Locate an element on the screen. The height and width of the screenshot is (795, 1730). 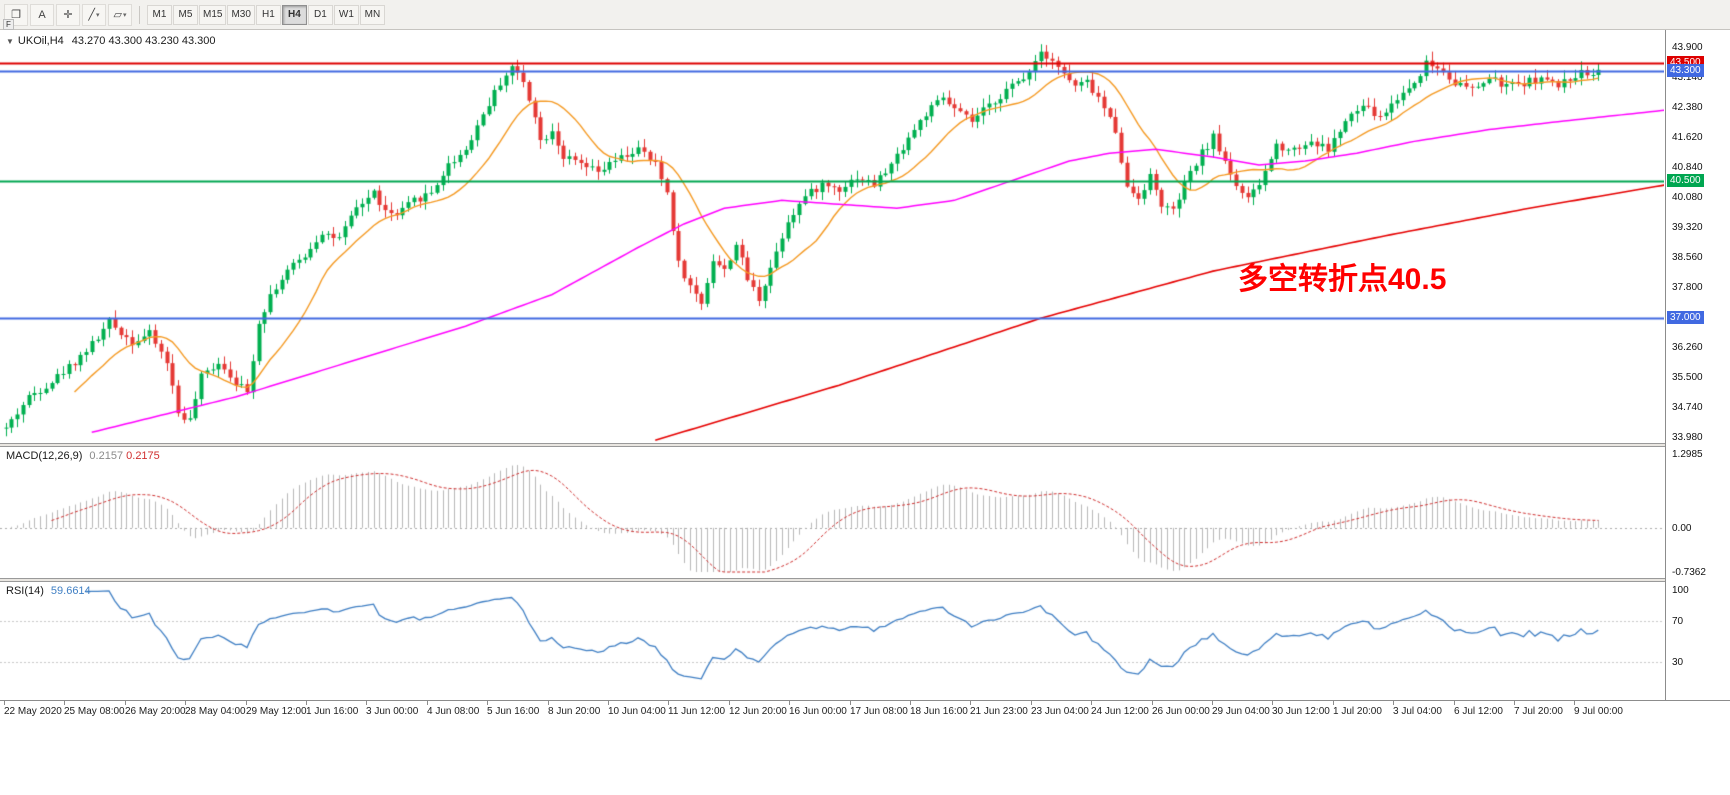
time-axis-label: 3 Jul 04:00 is located at coordinates (1417, 711).